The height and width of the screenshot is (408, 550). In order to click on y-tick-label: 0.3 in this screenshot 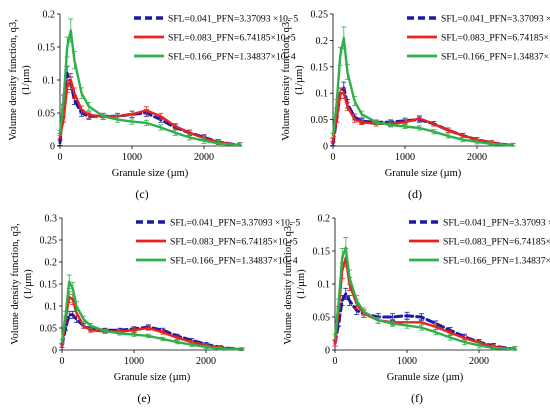, I will do `click(51, 219)`.